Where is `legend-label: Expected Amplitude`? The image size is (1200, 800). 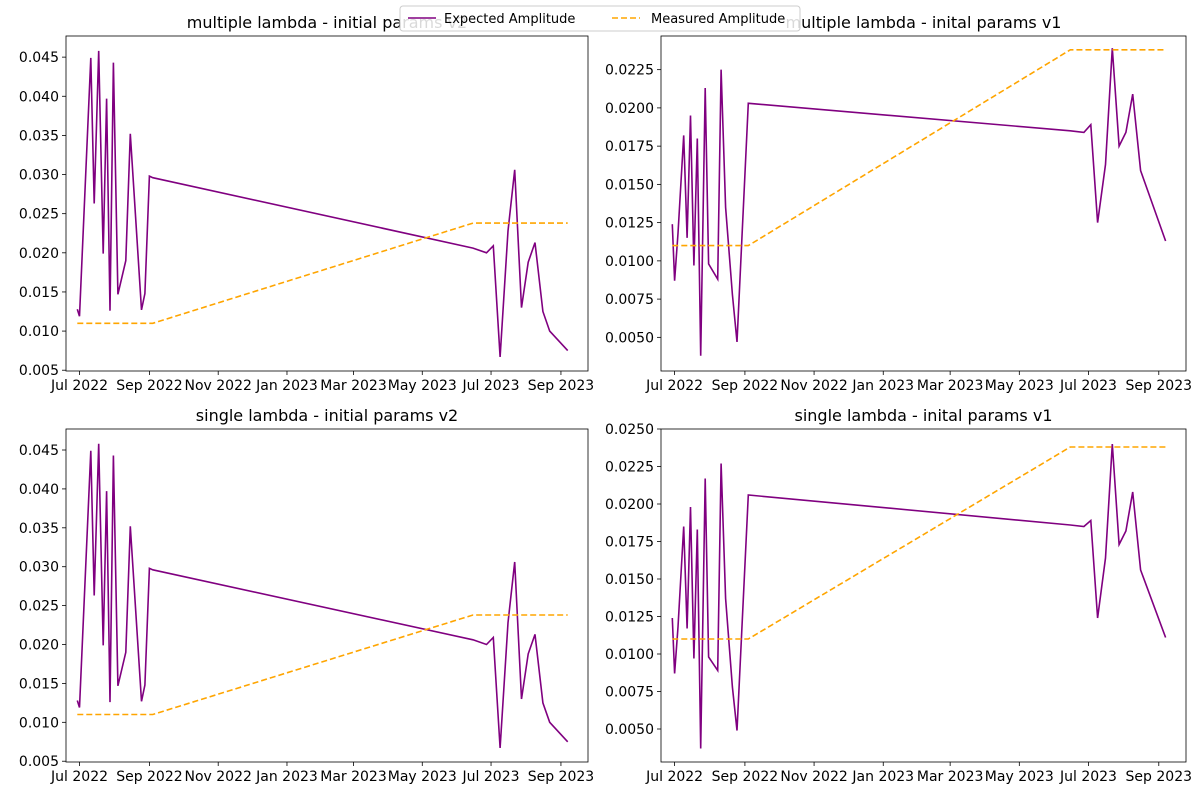 legend-label: Expected Amplitude is located at coordinates (509, 19).